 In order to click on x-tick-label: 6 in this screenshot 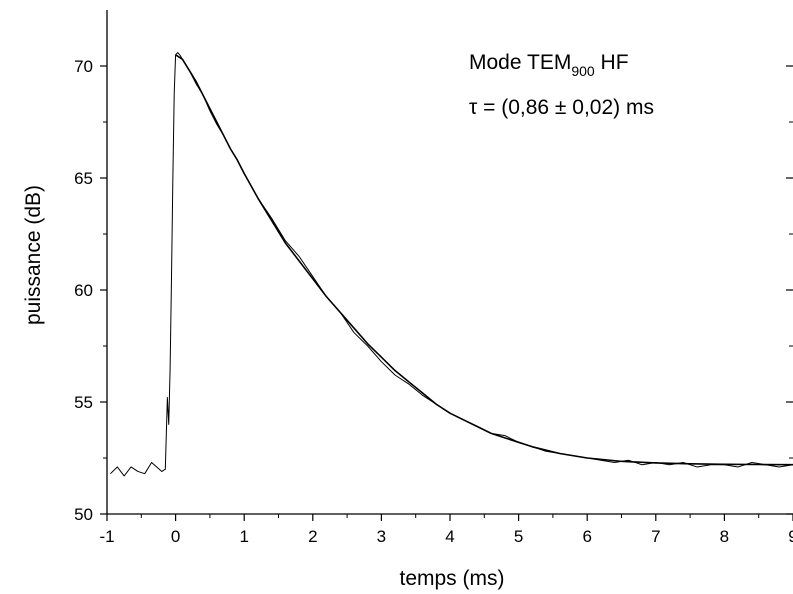, I will do `click(586, 536)`.